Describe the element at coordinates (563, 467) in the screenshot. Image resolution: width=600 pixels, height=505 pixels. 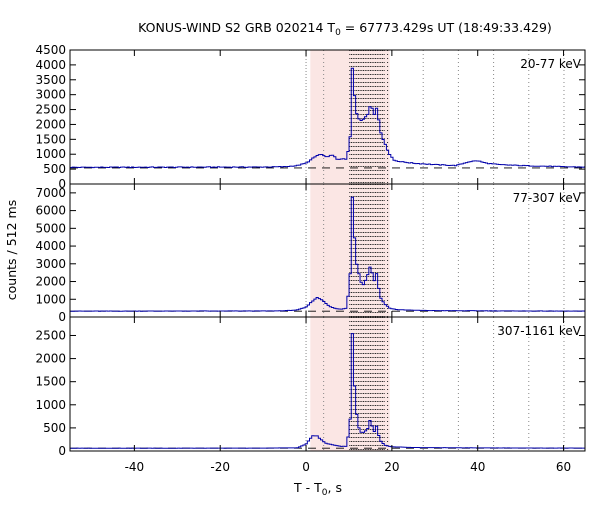
I see `x-tick-label: 60` at that location.